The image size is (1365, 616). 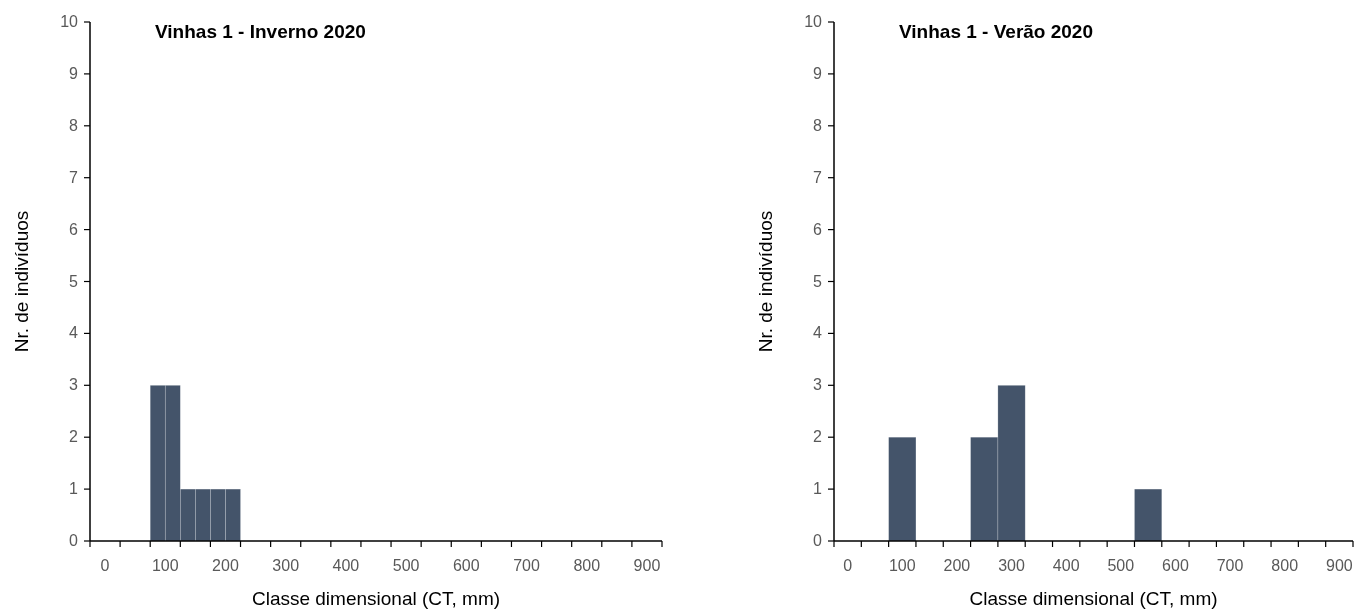 I want to click on chart-title: Vinhas 1 - Verão 2020, so click(x=996, y=31).